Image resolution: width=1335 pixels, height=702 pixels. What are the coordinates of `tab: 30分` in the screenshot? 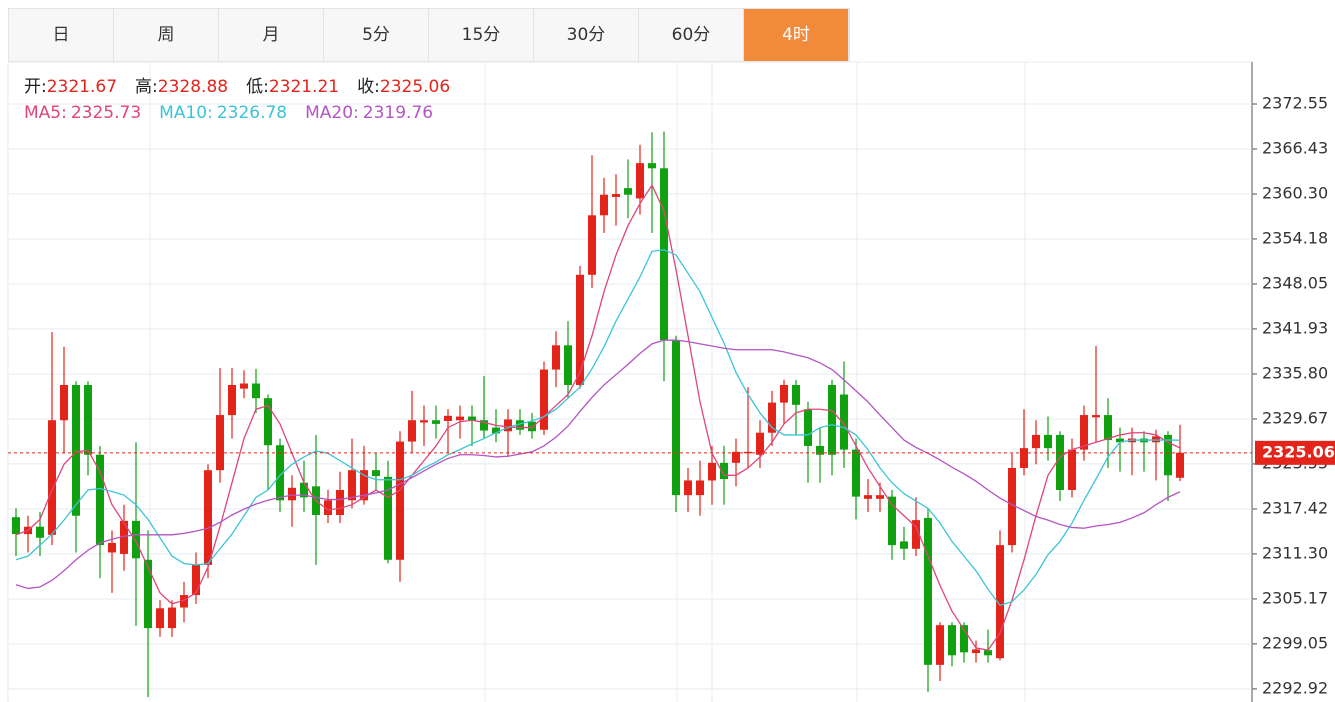 It's located at (586, 35).